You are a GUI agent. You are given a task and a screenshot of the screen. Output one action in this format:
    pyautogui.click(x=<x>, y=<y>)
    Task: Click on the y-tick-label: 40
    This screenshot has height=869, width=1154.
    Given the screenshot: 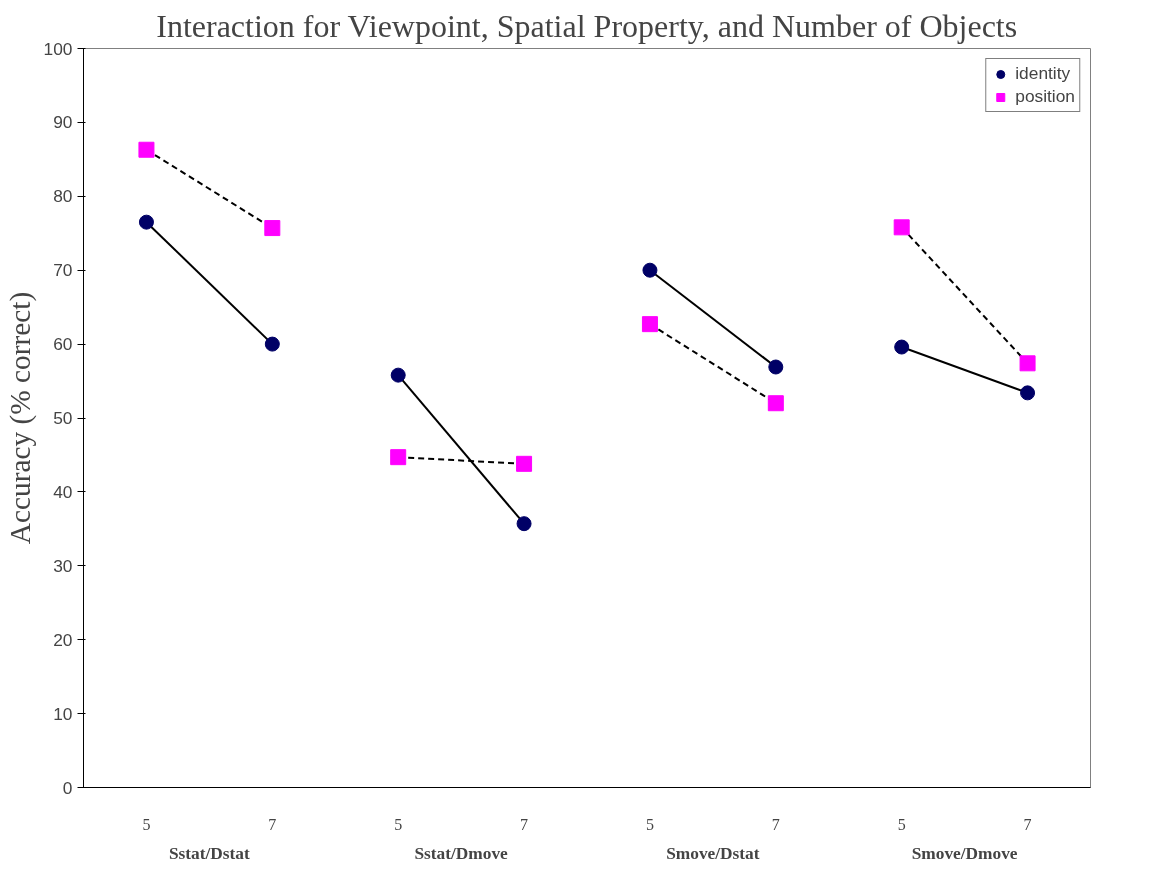 What is the action you would take?
    pyautogui.click(x=63, y=491)
    